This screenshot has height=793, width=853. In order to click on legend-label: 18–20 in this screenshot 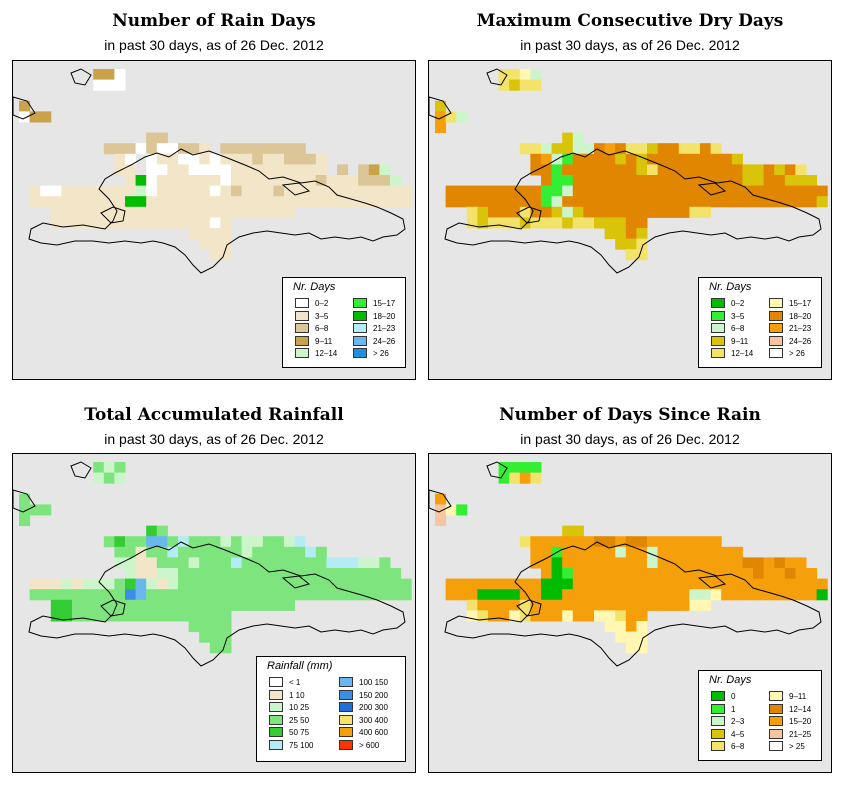, I will do `click(800, 316)`.